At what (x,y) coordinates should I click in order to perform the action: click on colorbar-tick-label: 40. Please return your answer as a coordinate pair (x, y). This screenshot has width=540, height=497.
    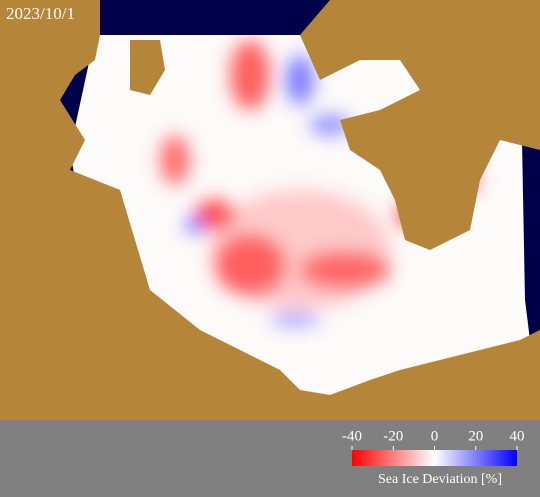
    Looking at the image, I should click on (517, 436).